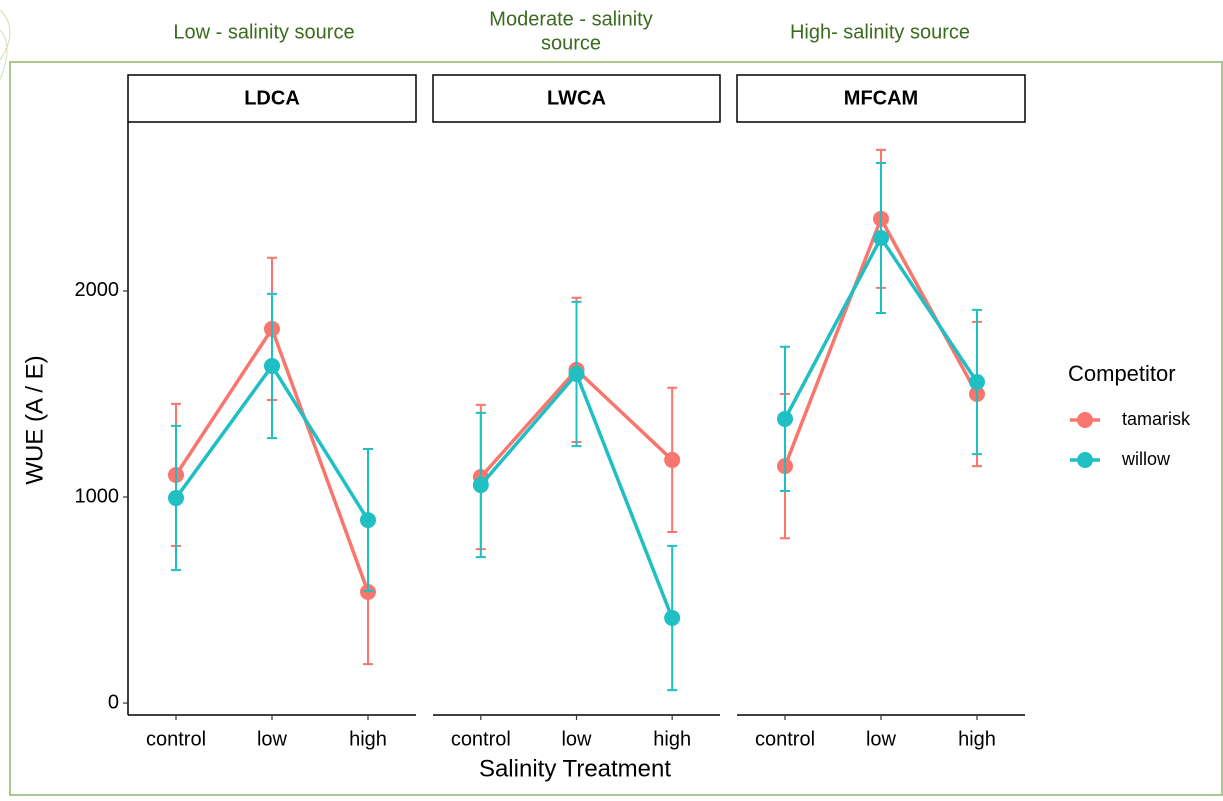  I want to click on y-axis-title: WUE (A / E), so click(34, 419).